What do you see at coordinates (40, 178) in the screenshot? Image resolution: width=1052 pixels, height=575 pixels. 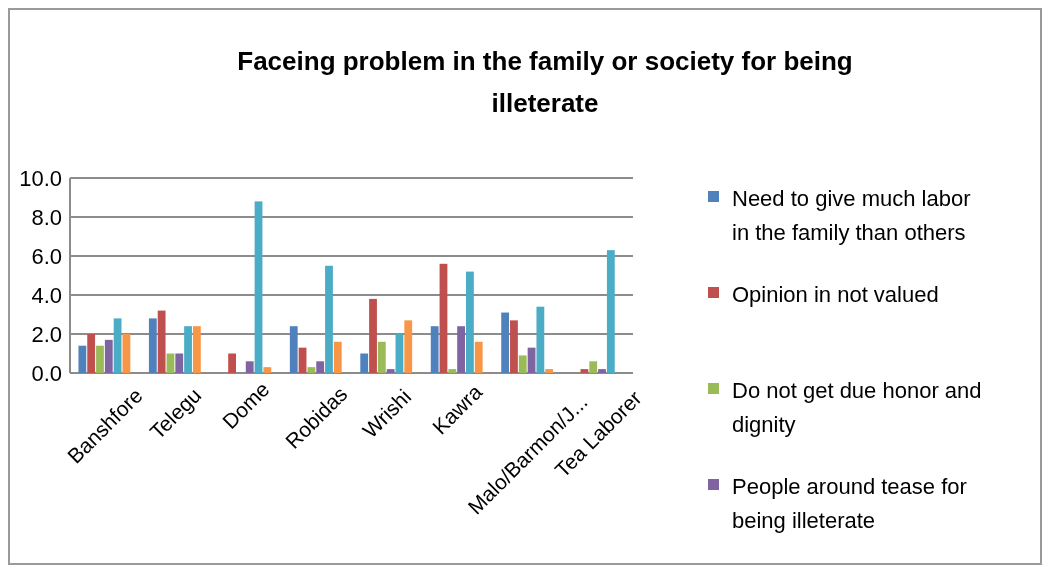 I see `y-tick-label: 10.0` at bounding box center [40, 178].